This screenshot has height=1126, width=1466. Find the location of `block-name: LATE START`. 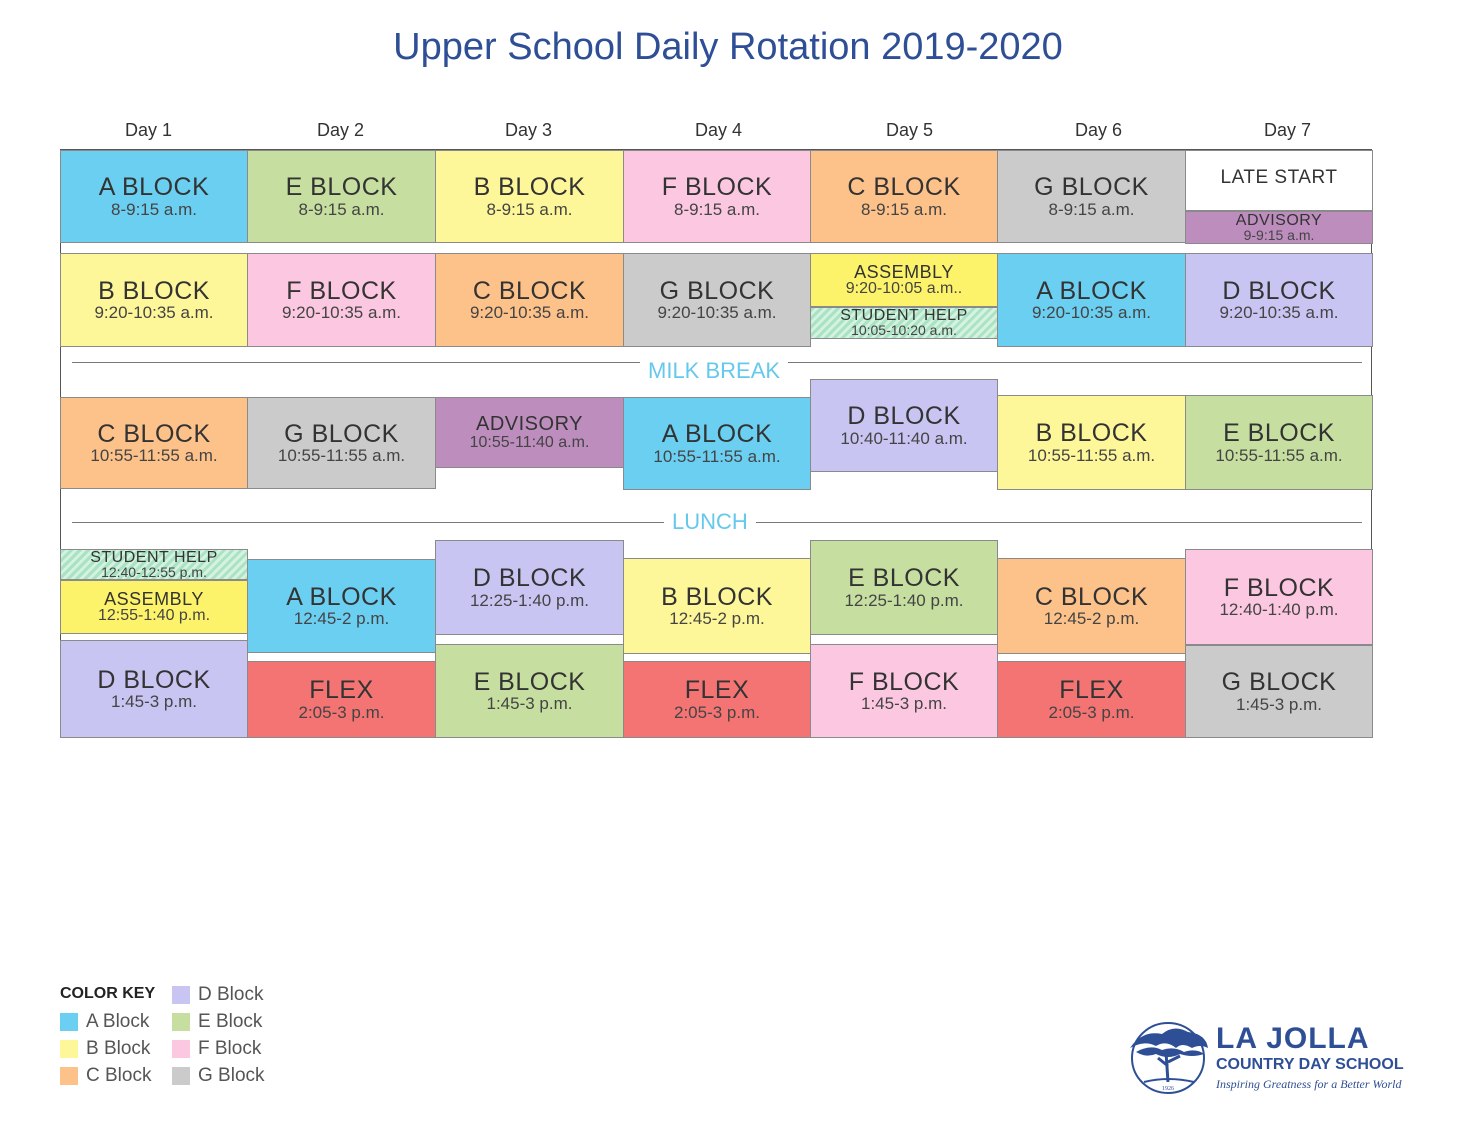

block-name: LATE START is located at coordinates (1279, 177).